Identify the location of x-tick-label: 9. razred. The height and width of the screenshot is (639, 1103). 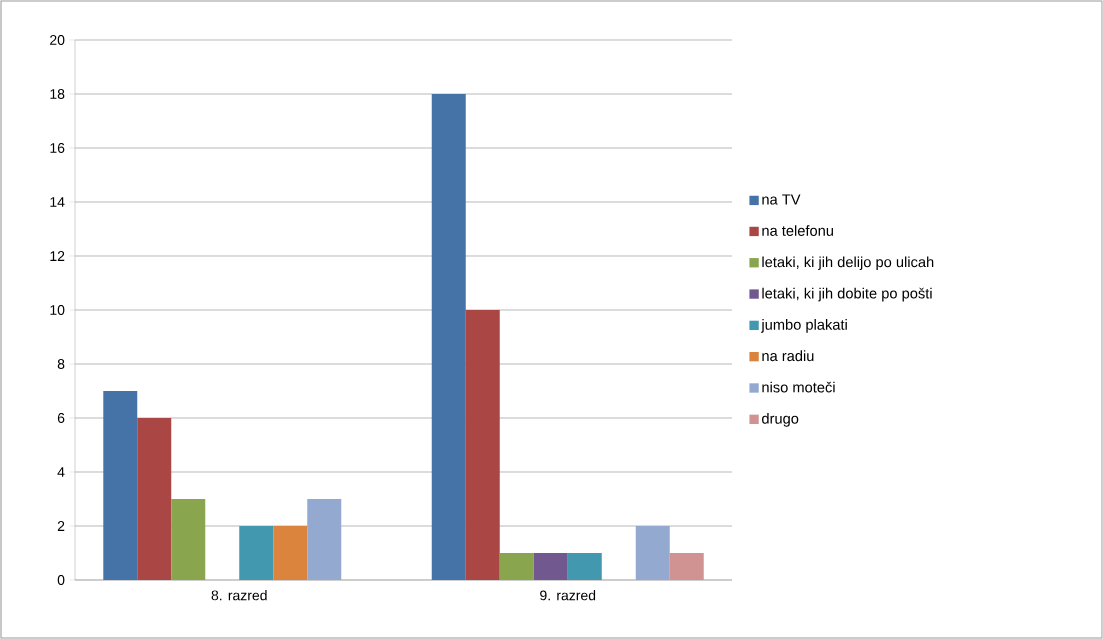
(568, 595).